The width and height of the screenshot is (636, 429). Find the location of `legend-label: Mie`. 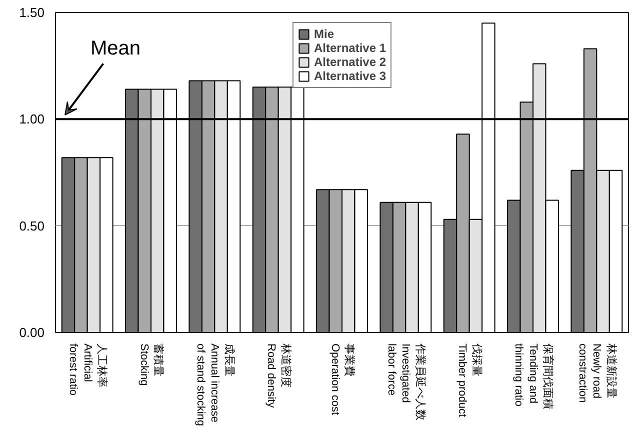

legend-label: Mie is located at coordinates (324, 34).